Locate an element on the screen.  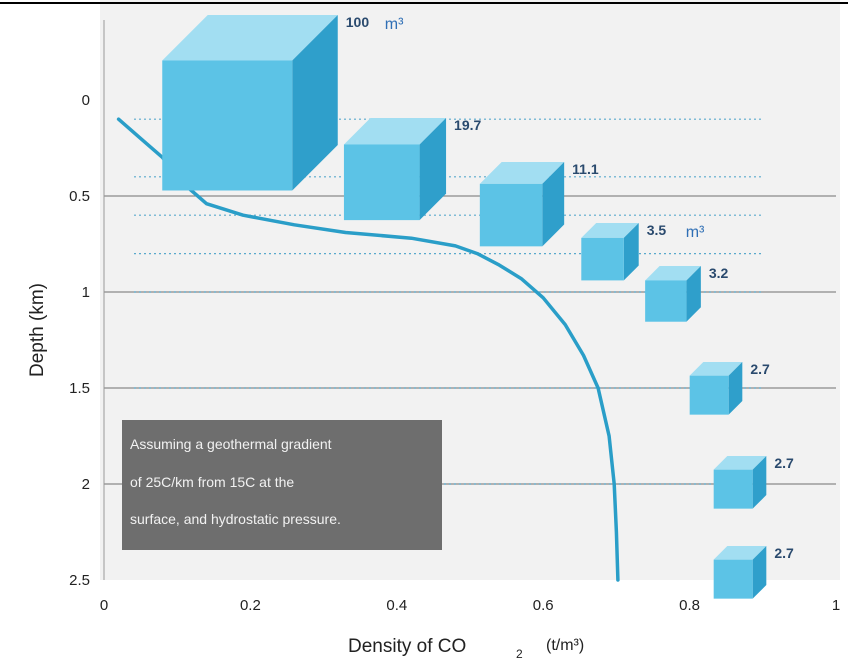
annotation-line-1: Assuming a geothermal gradient is located at coordinates (231, 444).